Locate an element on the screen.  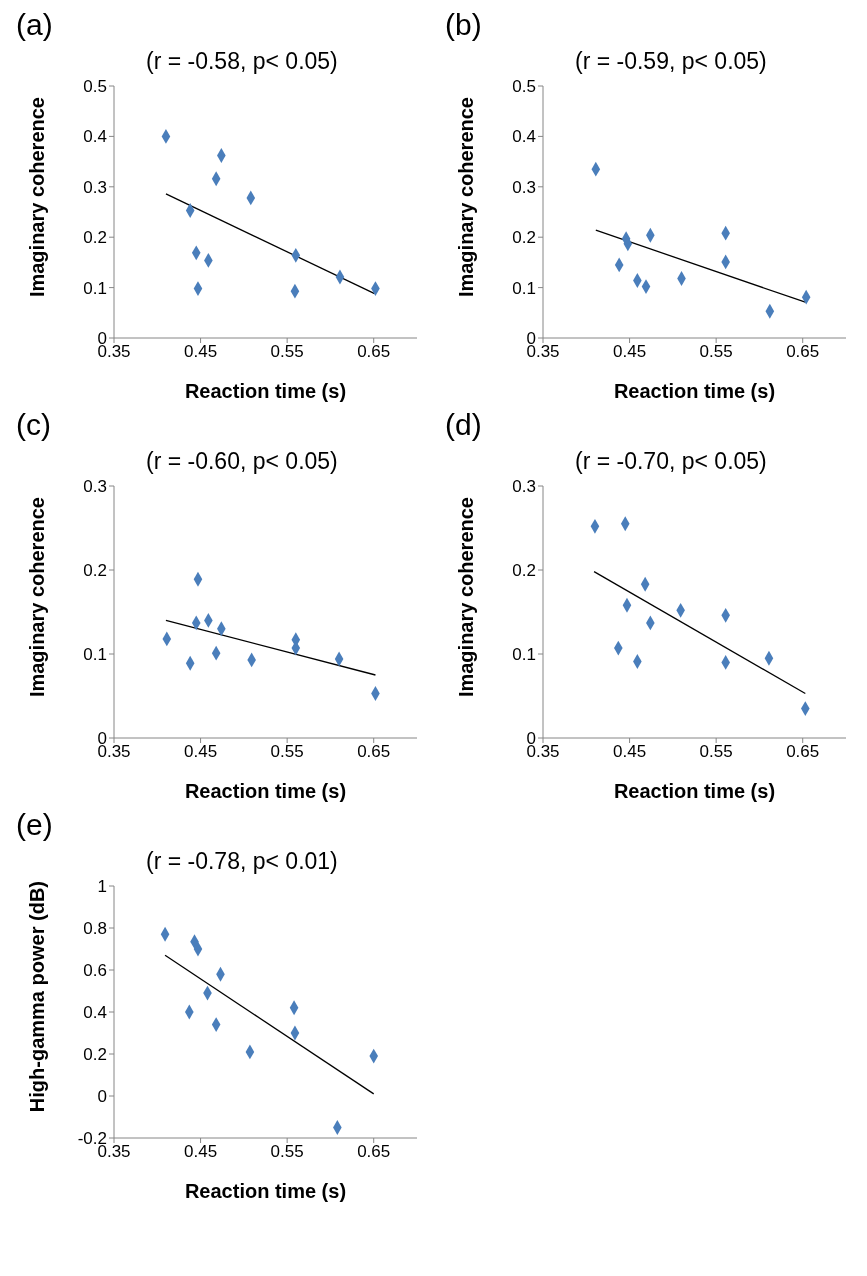
y-tick-label: 0.6 is located at coordinates (95, 971).